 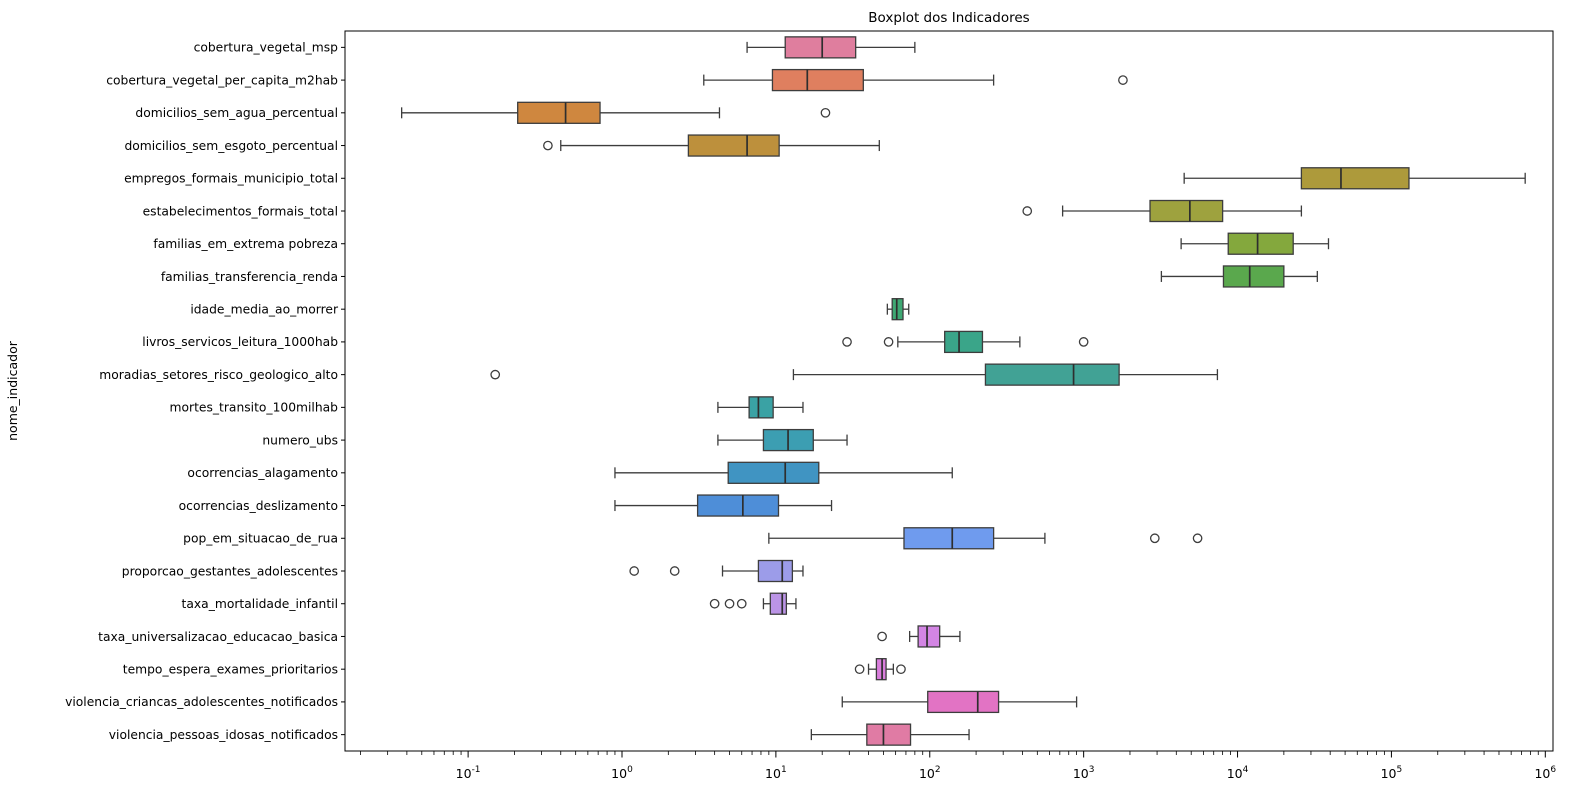 I want to click on category-label: idade_media_ao_morrer, so click(x=264, y=309).